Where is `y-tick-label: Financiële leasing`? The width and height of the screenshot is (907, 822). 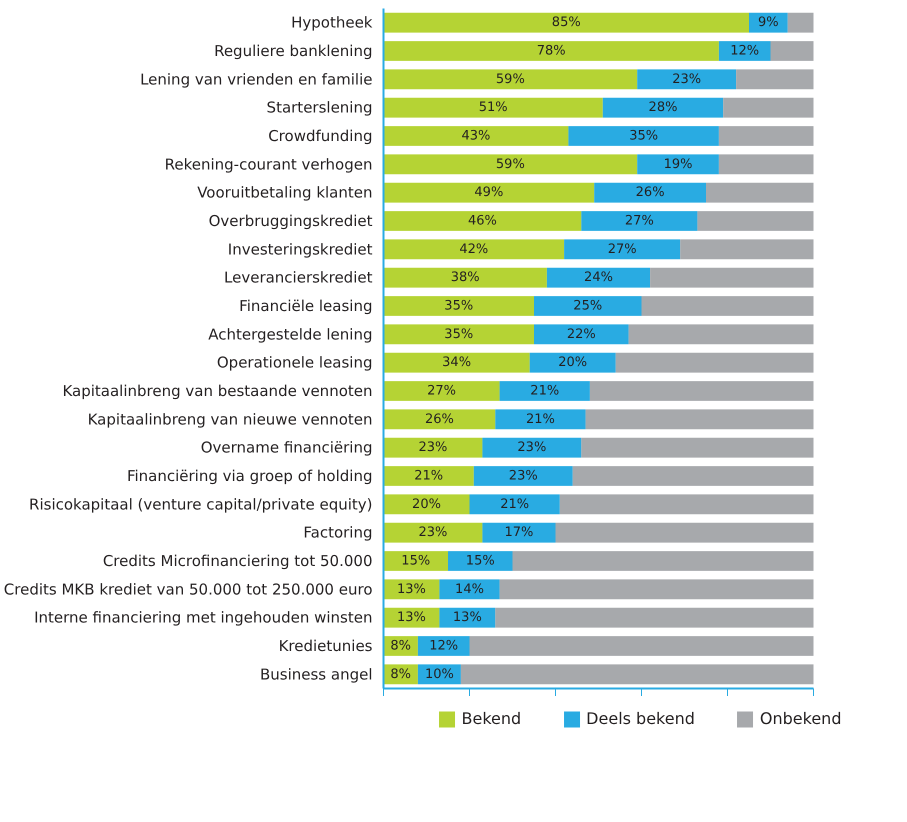 y-tick-label: Financiële leasing is located at coordinates (306, 306).